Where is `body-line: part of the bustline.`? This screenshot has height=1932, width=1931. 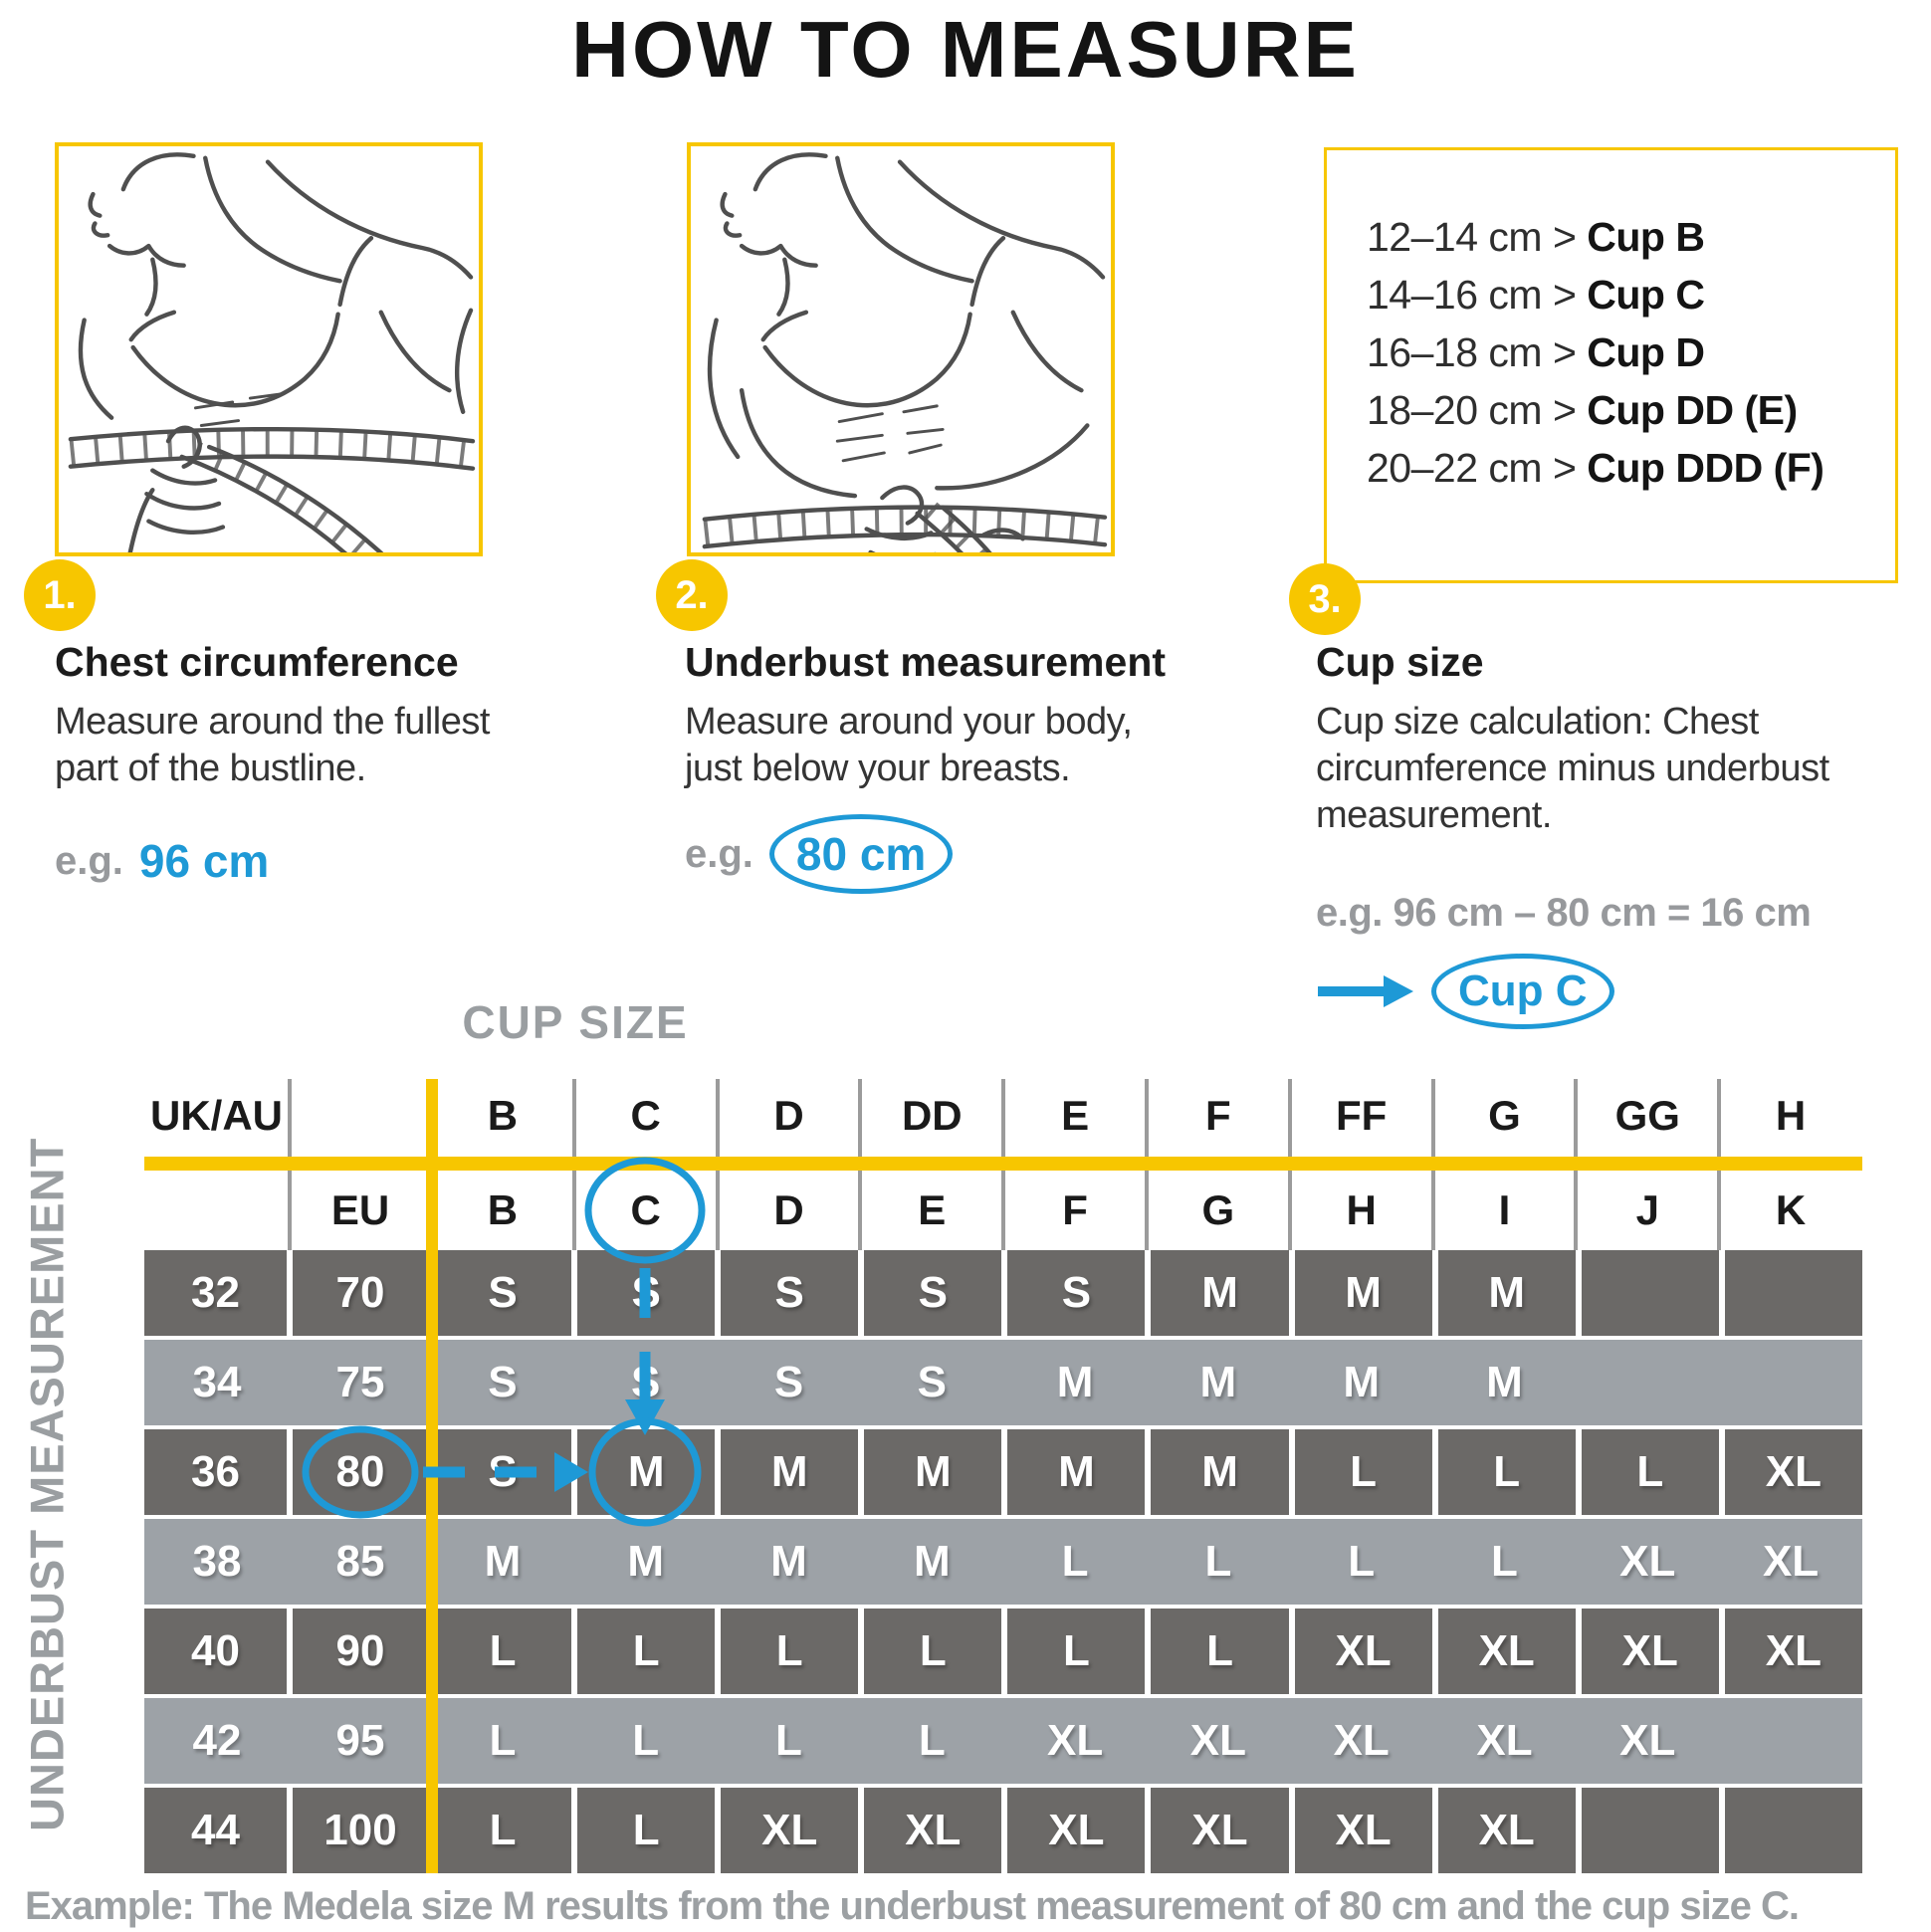 body-line: part of the bustline. is located at coordinates (211, 768).